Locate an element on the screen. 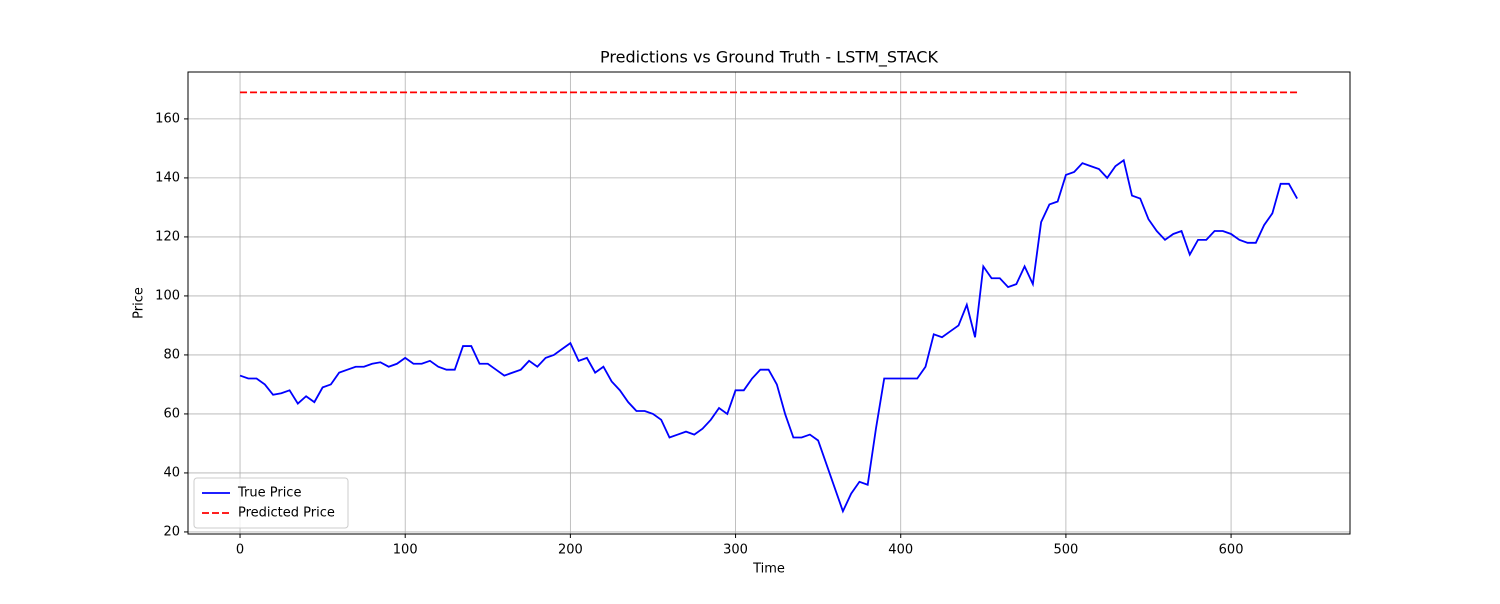 The image size is (1500, 604). y-tick-label: 80 is located at coordinates (171, 354).